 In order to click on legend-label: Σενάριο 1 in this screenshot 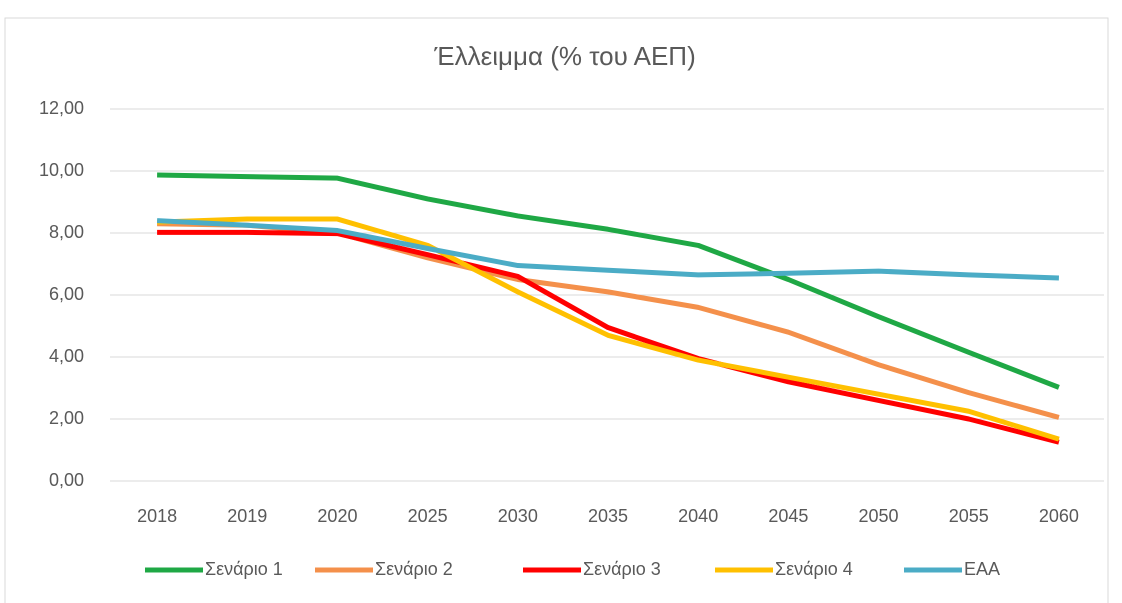, I will do `click(244, 569)`.